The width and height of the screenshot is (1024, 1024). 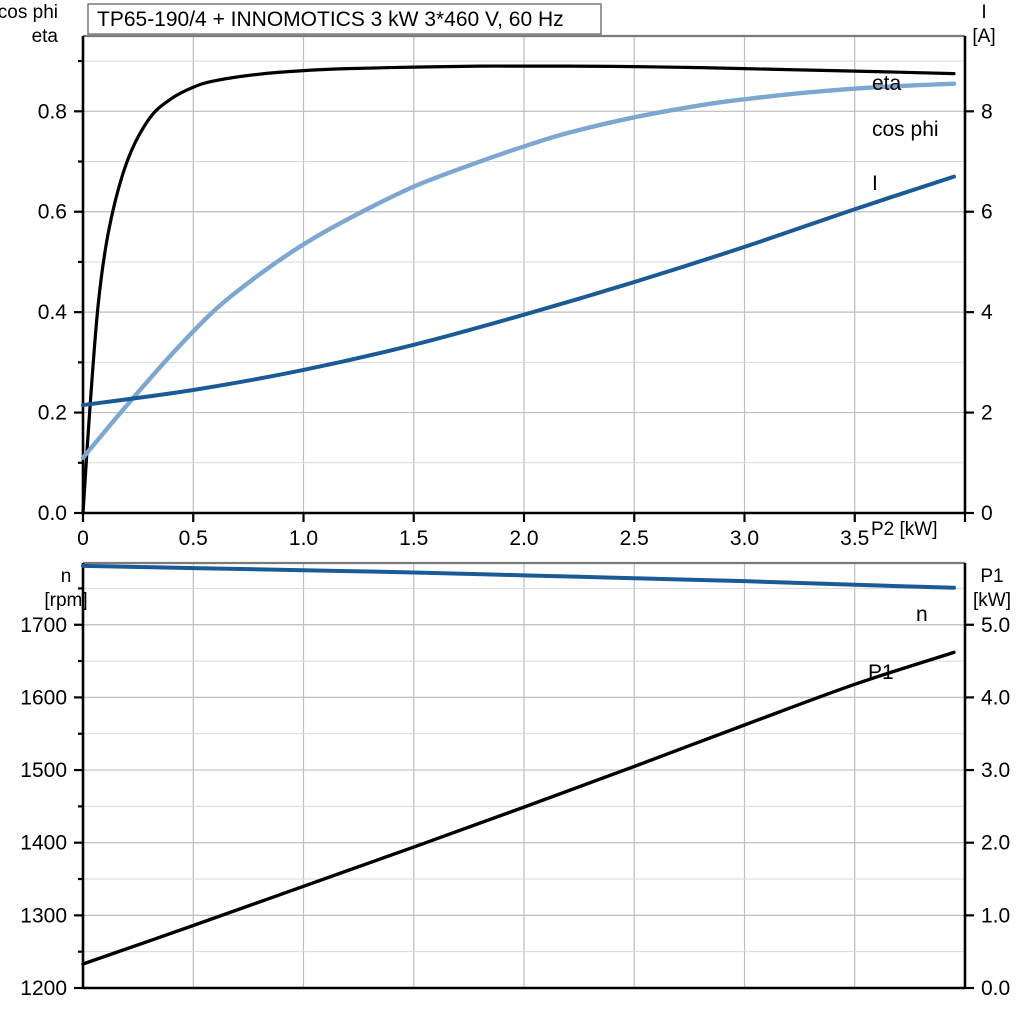 I want to click on top-chart-x-tick-label: 1.0, so click(x=303, y=538).